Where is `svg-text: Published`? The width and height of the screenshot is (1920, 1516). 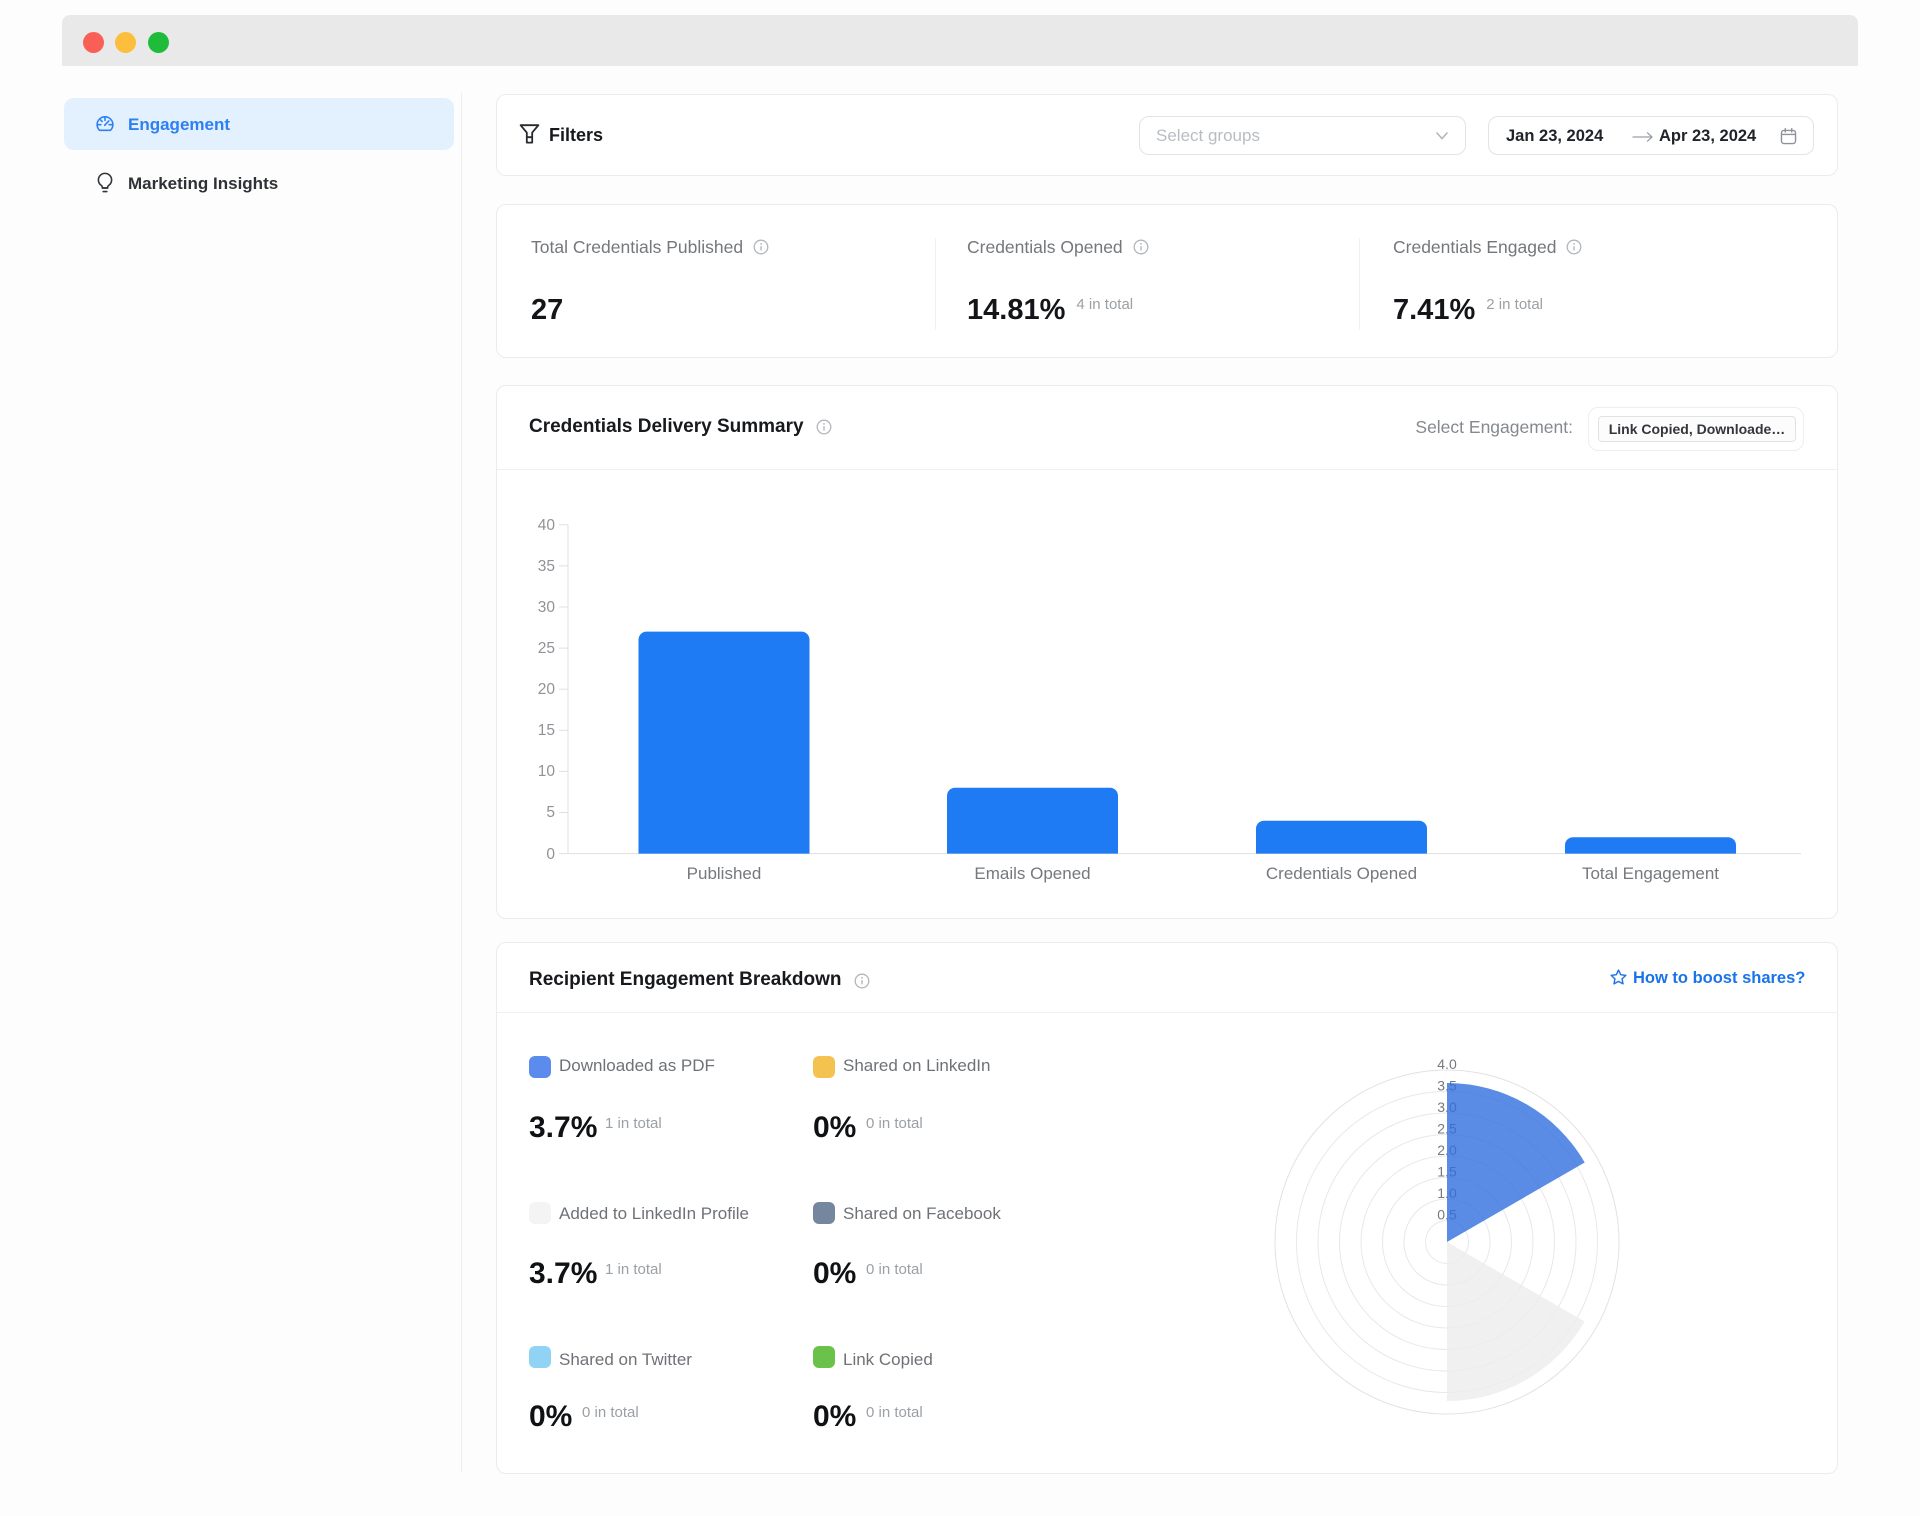 svg-text: Published is located at coordinates (724, 873).